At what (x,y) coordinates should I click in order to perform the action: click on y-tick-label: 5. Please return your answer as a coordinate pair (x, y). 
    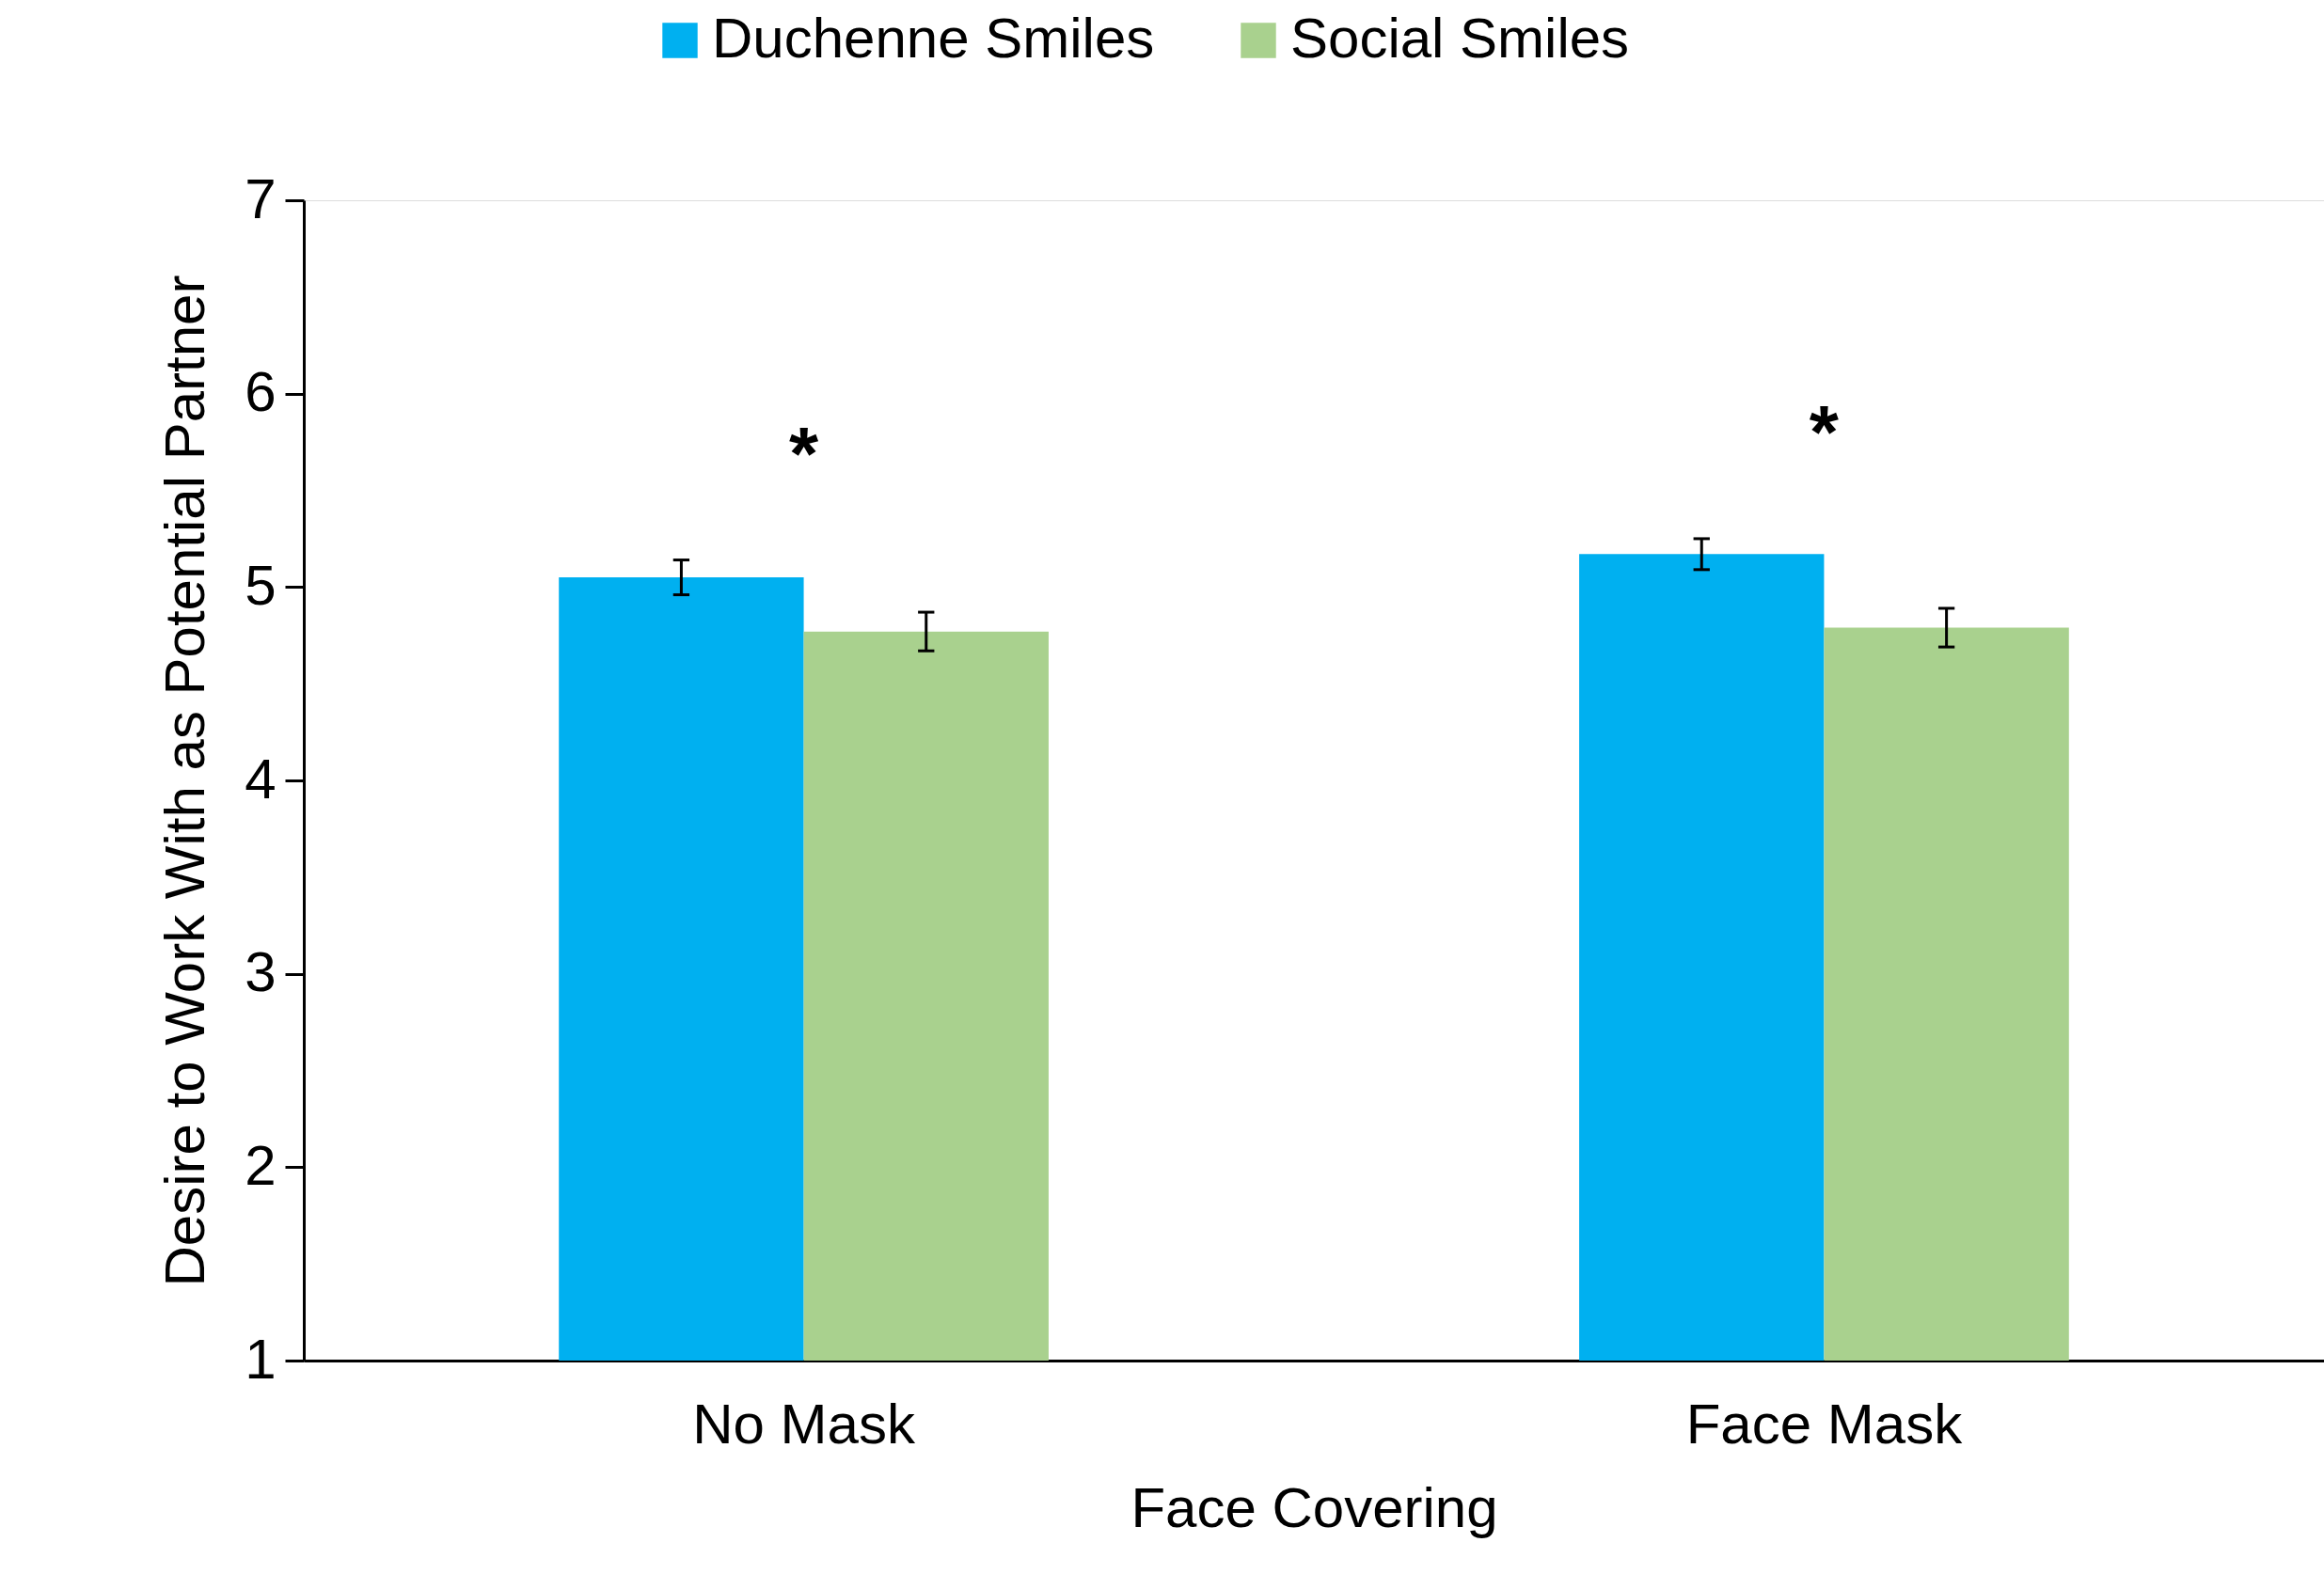
    Looking at the image, I should click on (261, 585).